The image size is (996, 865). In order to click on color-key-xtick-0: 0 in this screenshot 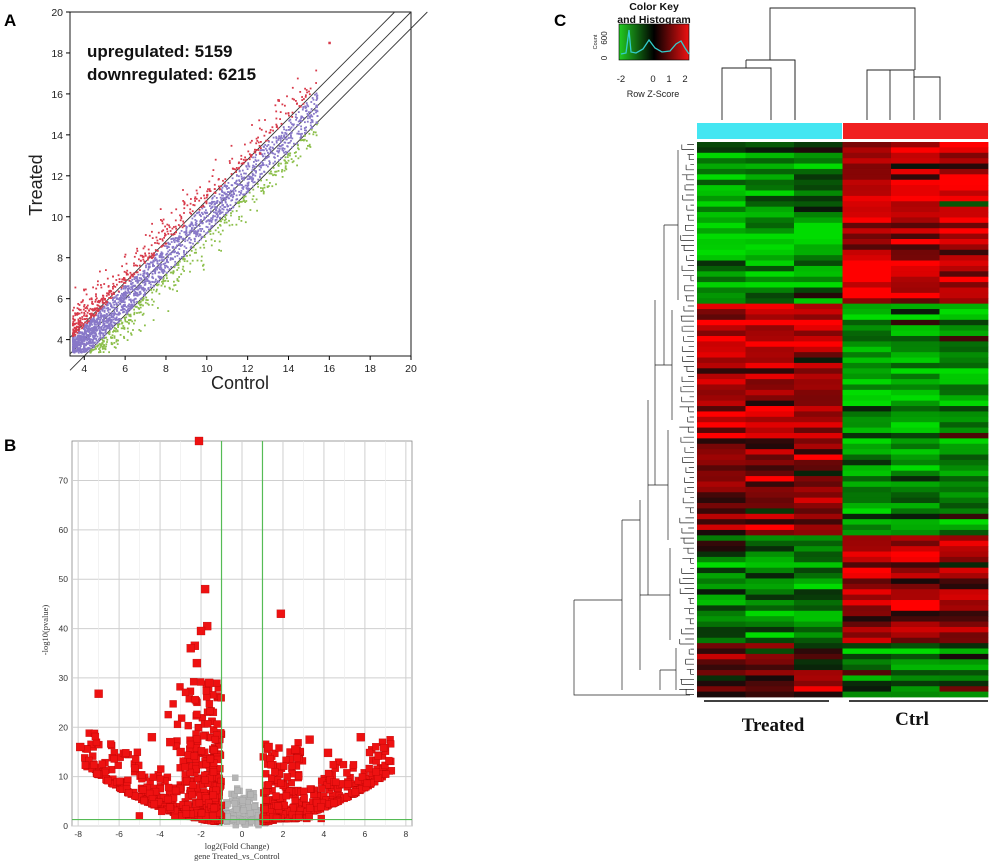, I will do `click(652, 79)`.